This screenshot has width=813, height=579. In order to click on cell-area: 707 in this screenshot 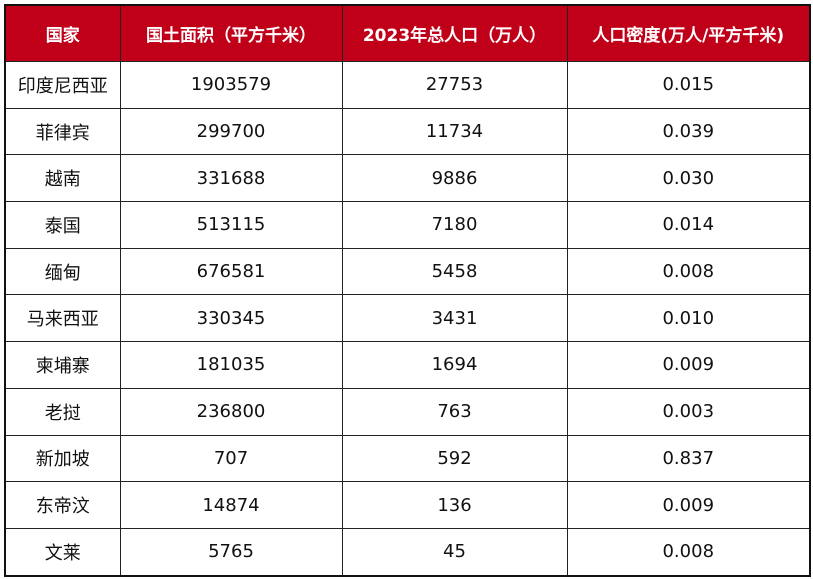, I will do `click(231, 458)`.